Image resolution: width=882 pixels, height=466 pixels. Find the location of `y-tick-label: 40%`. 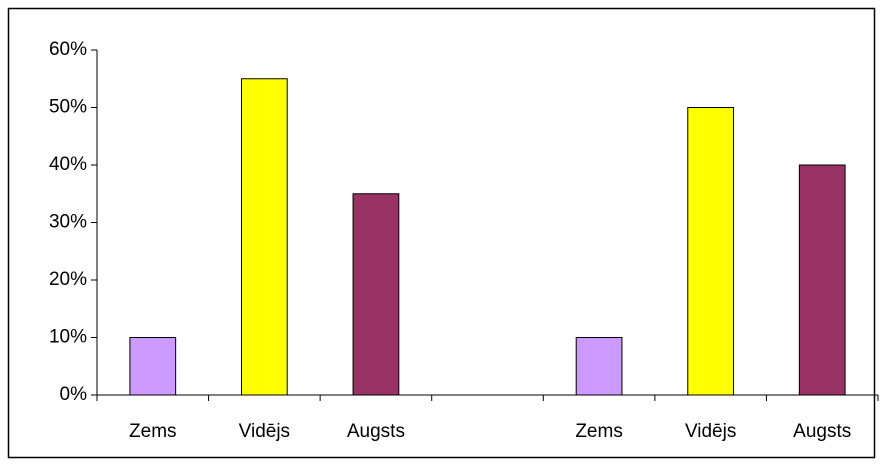

y-tick-label: 40% is located at coordinates (68, 164).